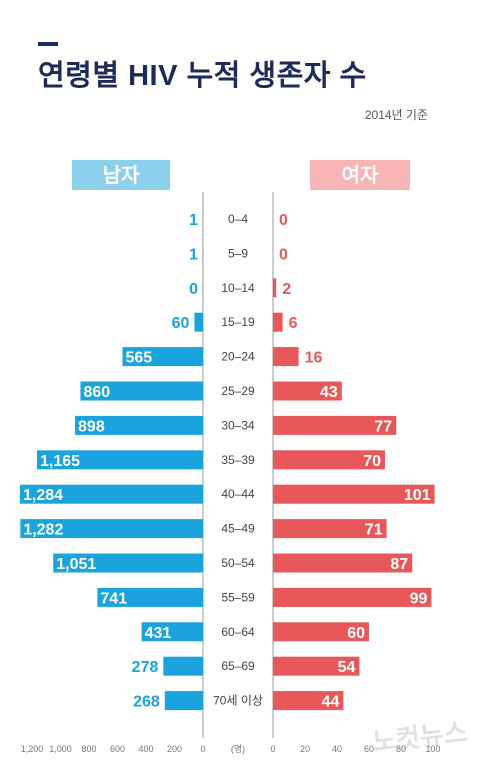 This screenshot has height=768, width=480. Describe the element at coordinates (238, 597) in the screenshot. I see `age-group-label: 55–59` at that location.